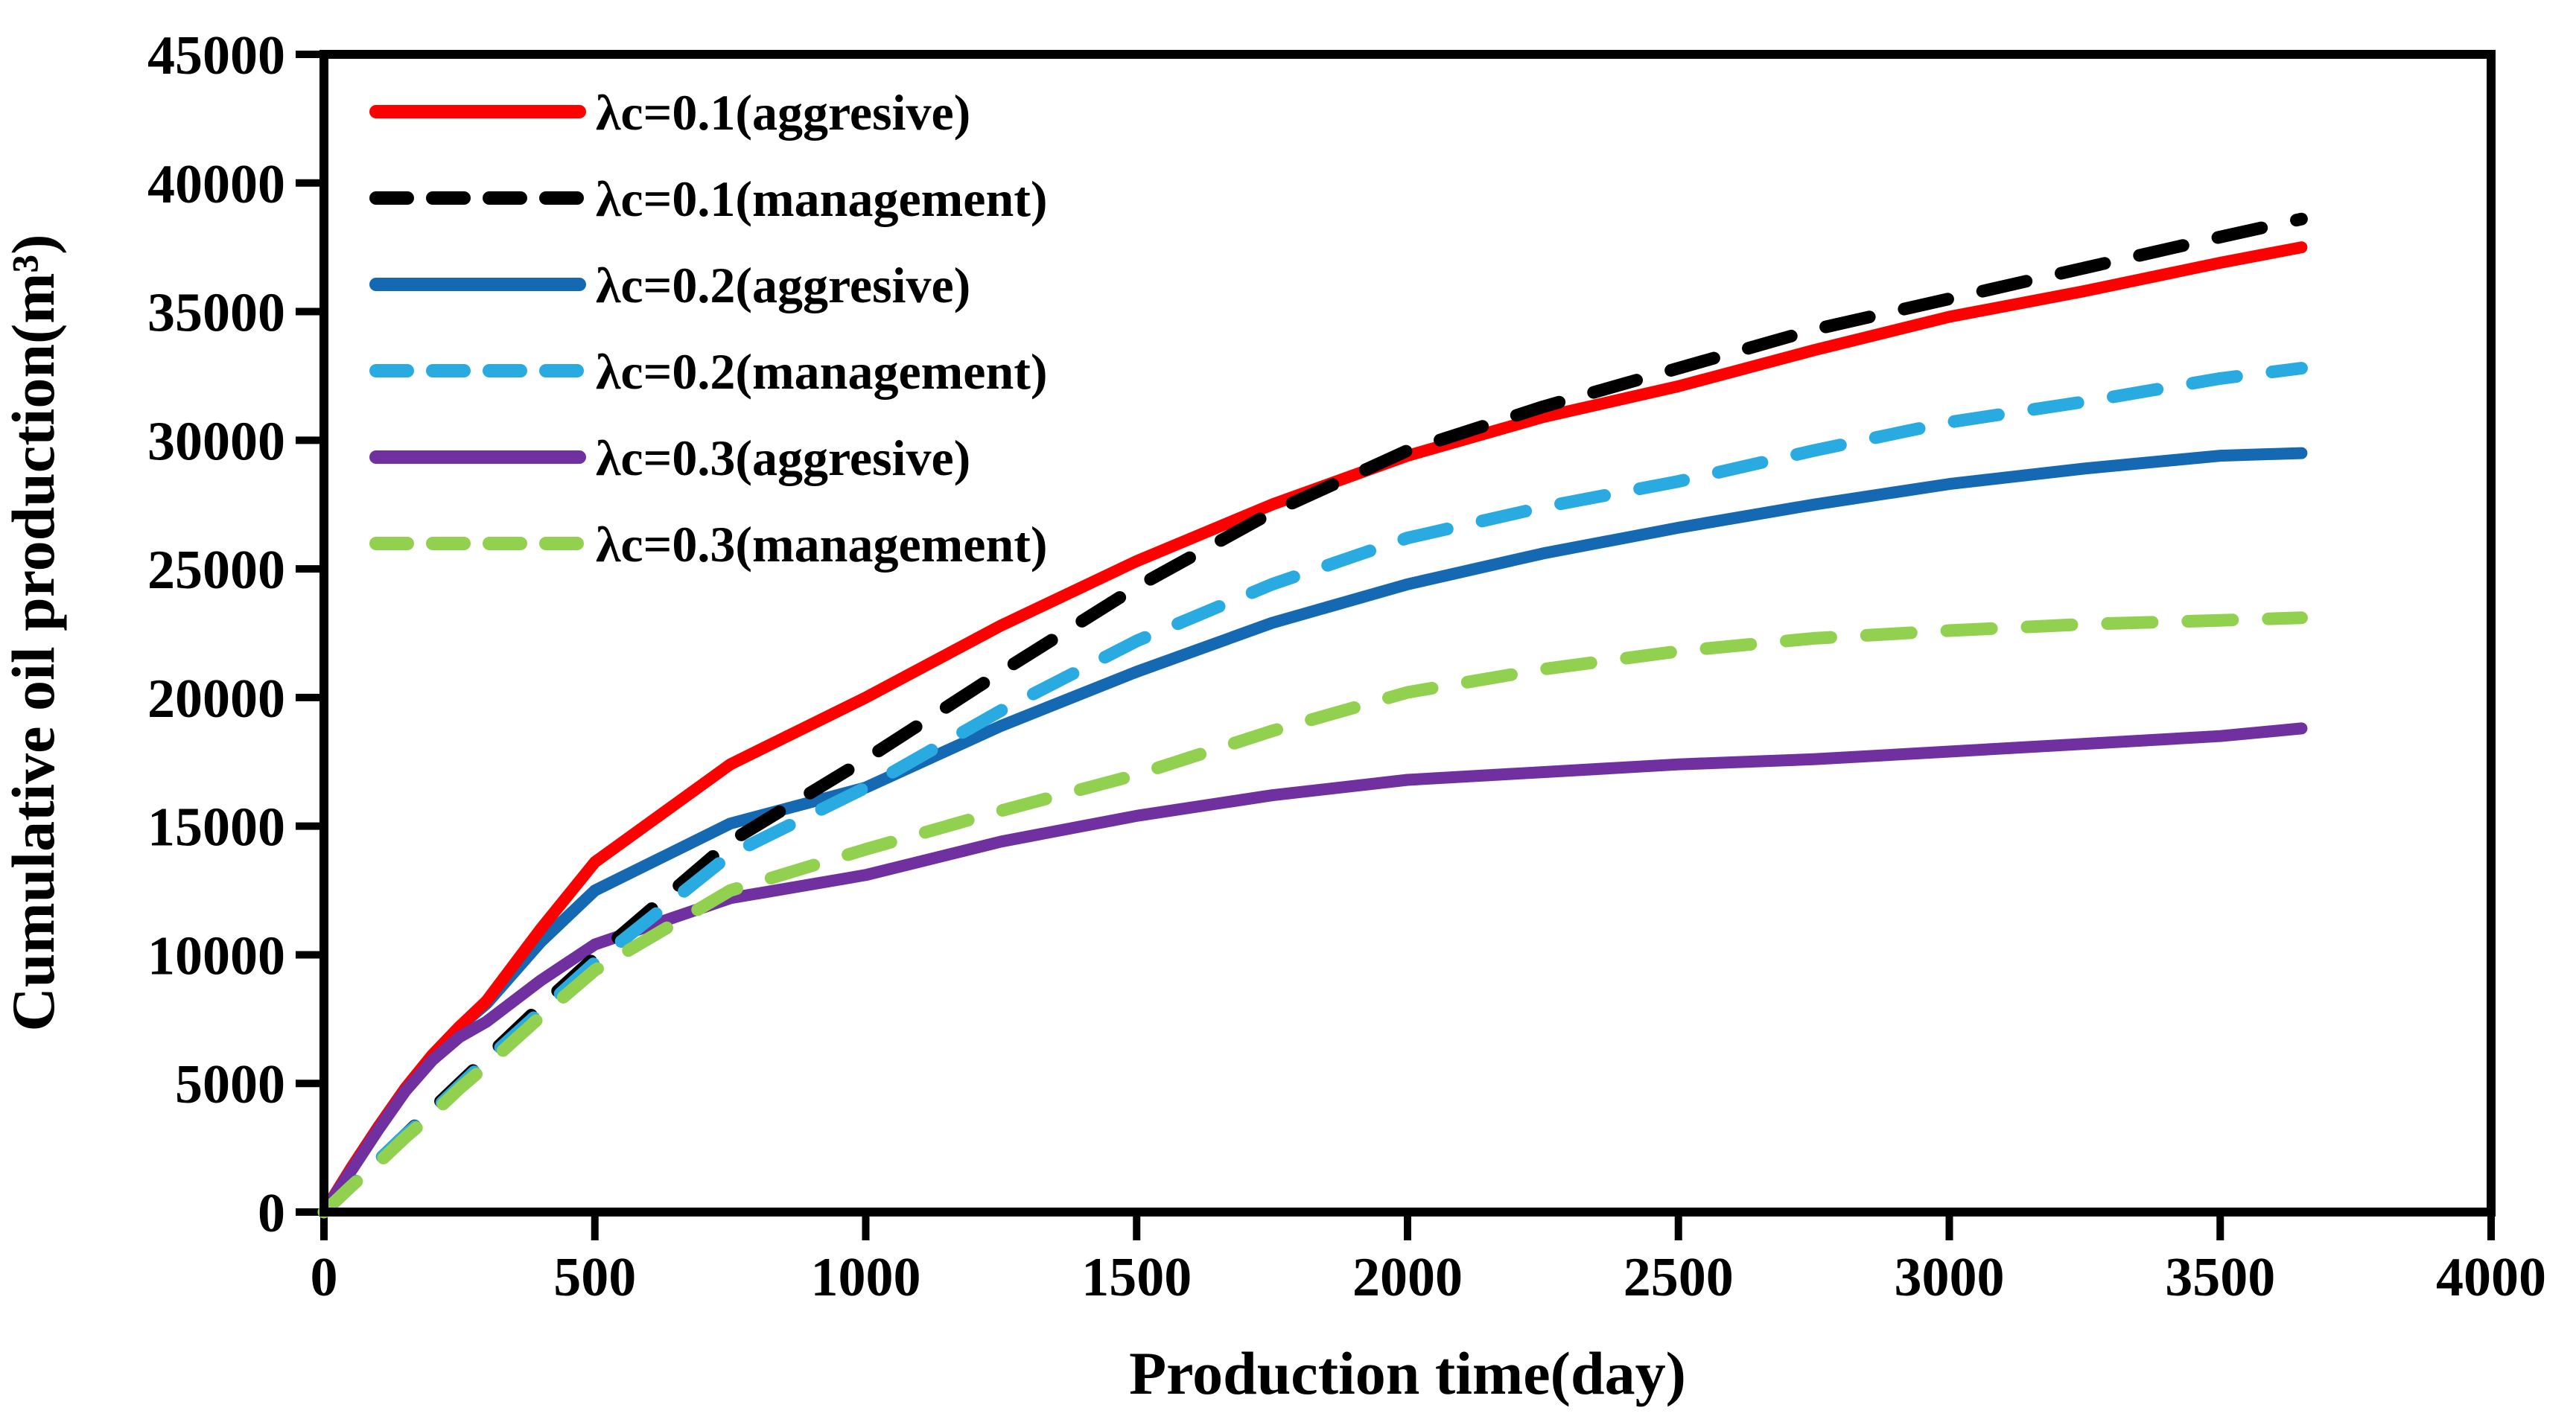 This screenshot has height=1422, width=2576. What do you see at coordinates (866, 1277) in the screenshot?
I see `x-tick-label: 1000` at bounding box center [866, 1277].